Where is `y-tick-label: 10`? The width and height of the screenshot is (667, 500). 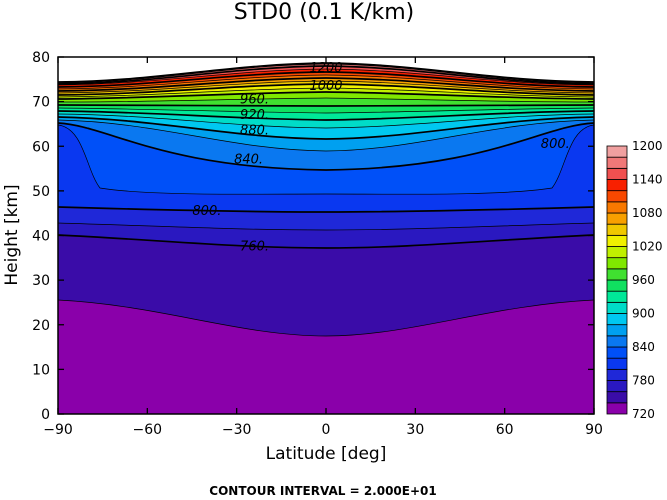 y-tick-label: 10 is located at coordinates (41, 370).